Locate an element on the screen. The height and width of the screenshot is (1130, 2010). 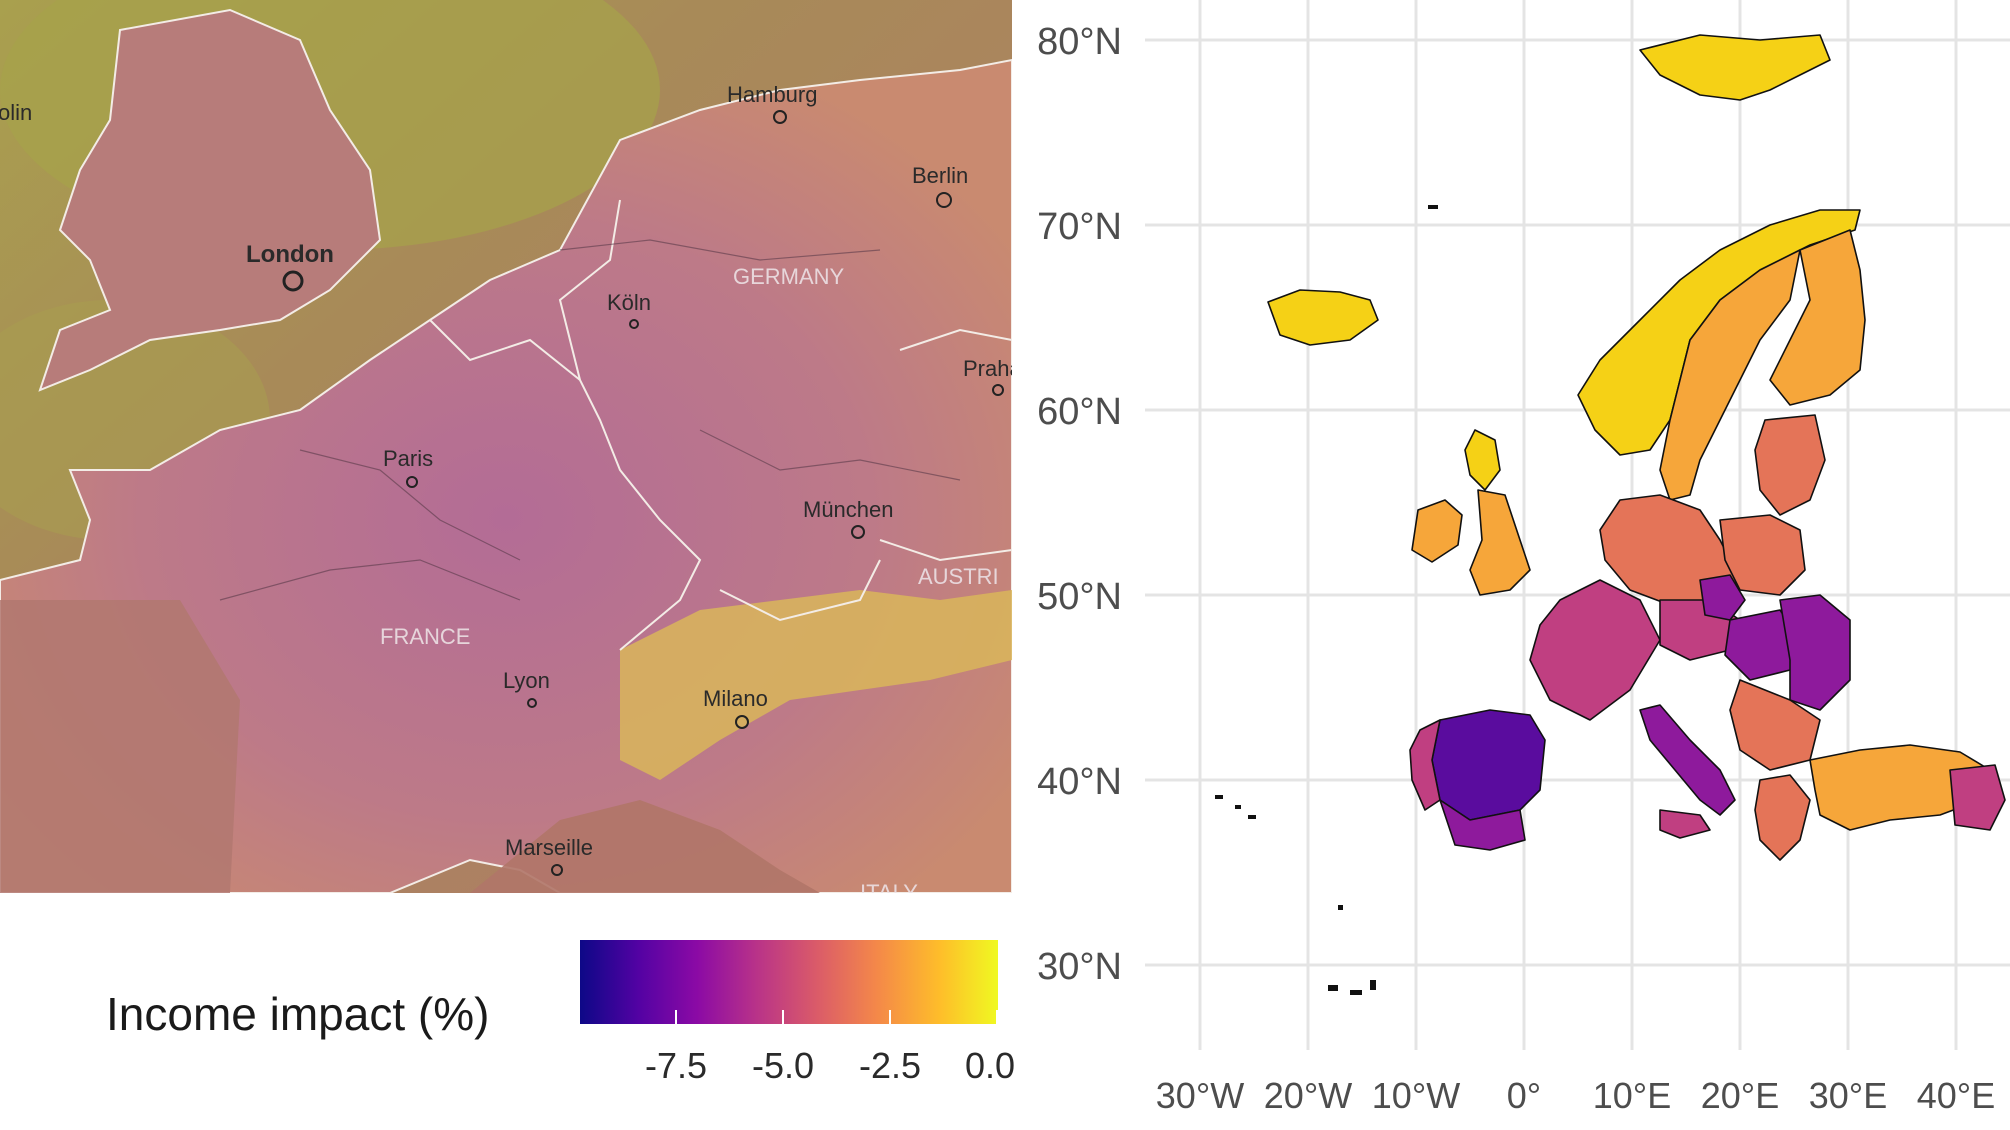
lat-label-40: 40°N is located at coordinates (1079, 782).